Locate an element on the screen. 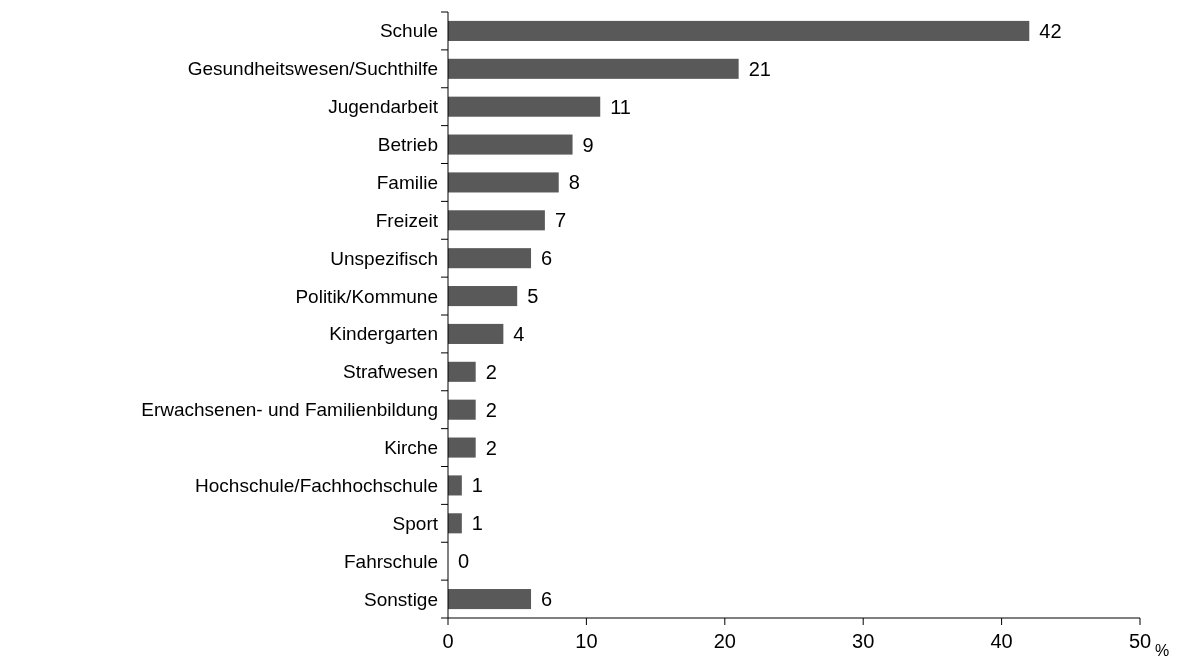 This screenshot has height=666, width=1192. y-tick-label: Kindergarten is located at coordinates (383, 334).